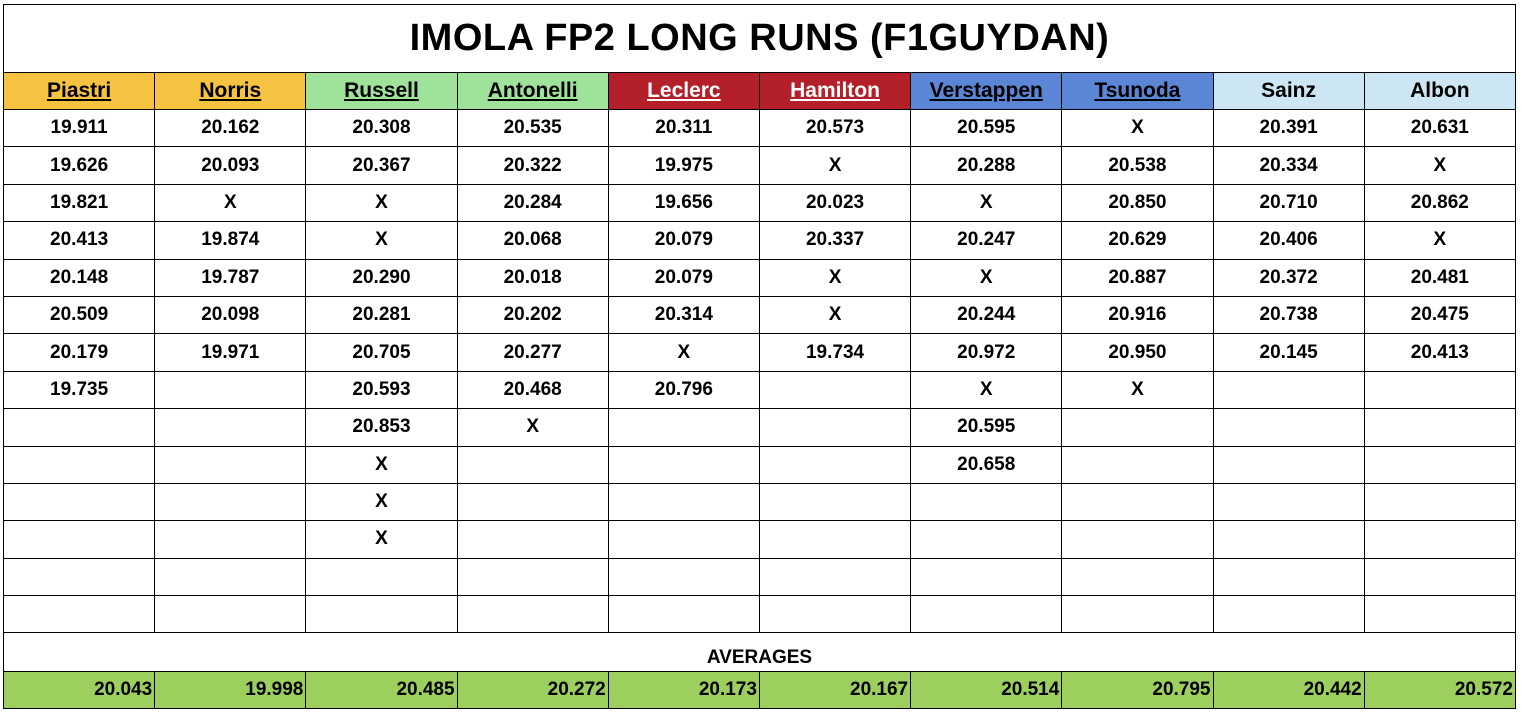 Image resolution: width=1522 pixels, height=722 pixels. Describe the element at coordinates (381, 91) in the screenshot. I see `driver-header-russell: Russell` at that location.